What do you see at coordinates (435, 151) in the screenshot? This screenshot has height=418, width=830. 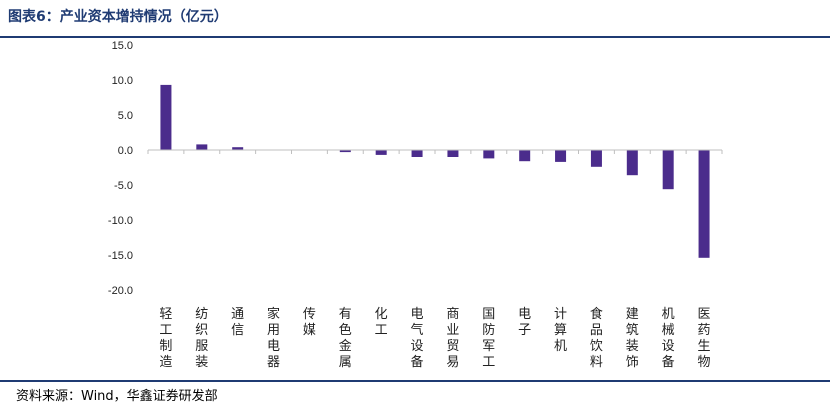 I see `x-axis` at bounding box center [435, 151].